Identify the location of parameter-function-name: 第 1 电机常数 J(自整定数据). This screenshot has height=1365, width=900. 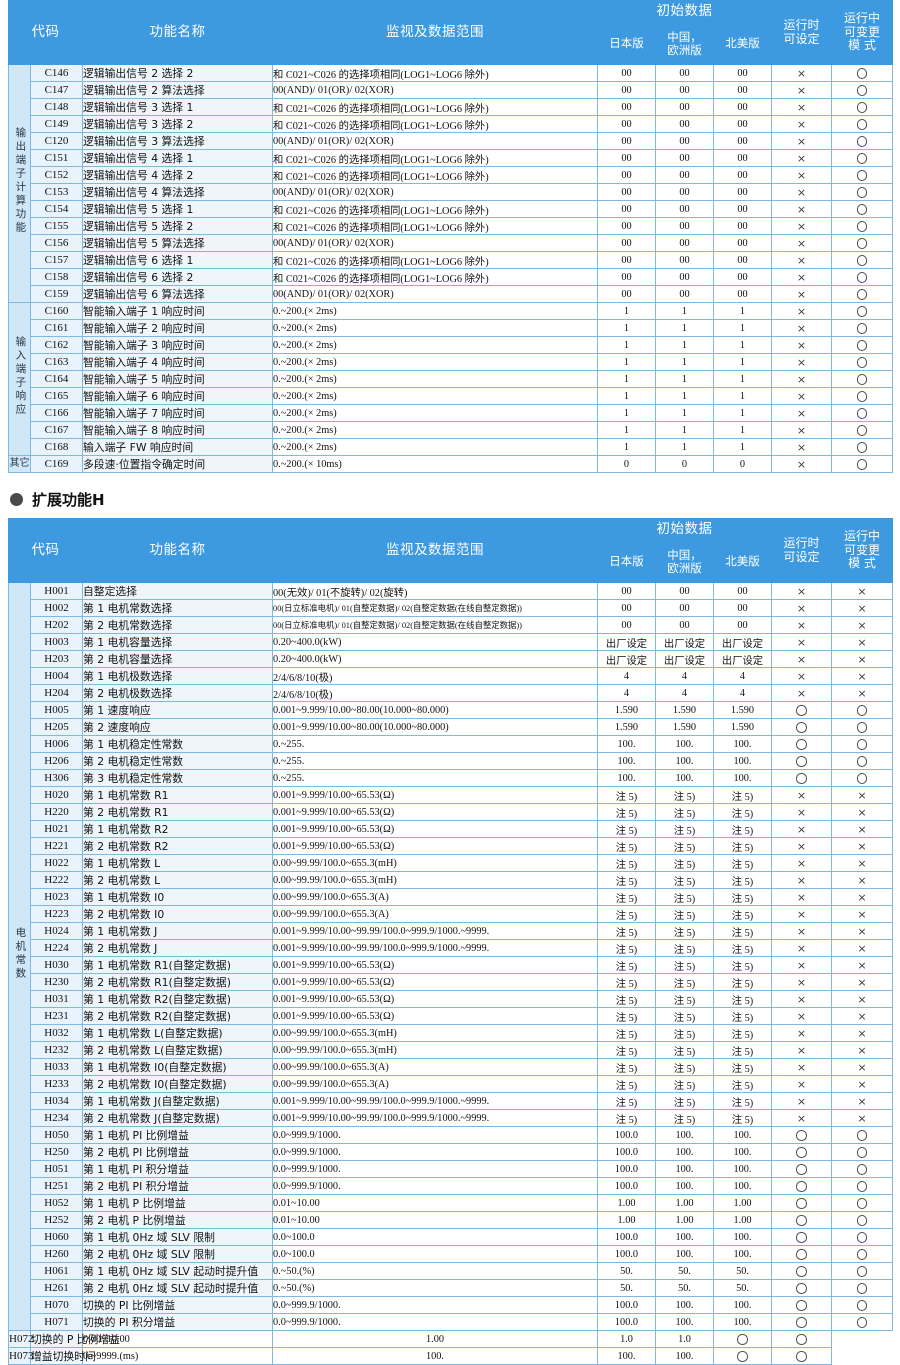
(177, 1101).